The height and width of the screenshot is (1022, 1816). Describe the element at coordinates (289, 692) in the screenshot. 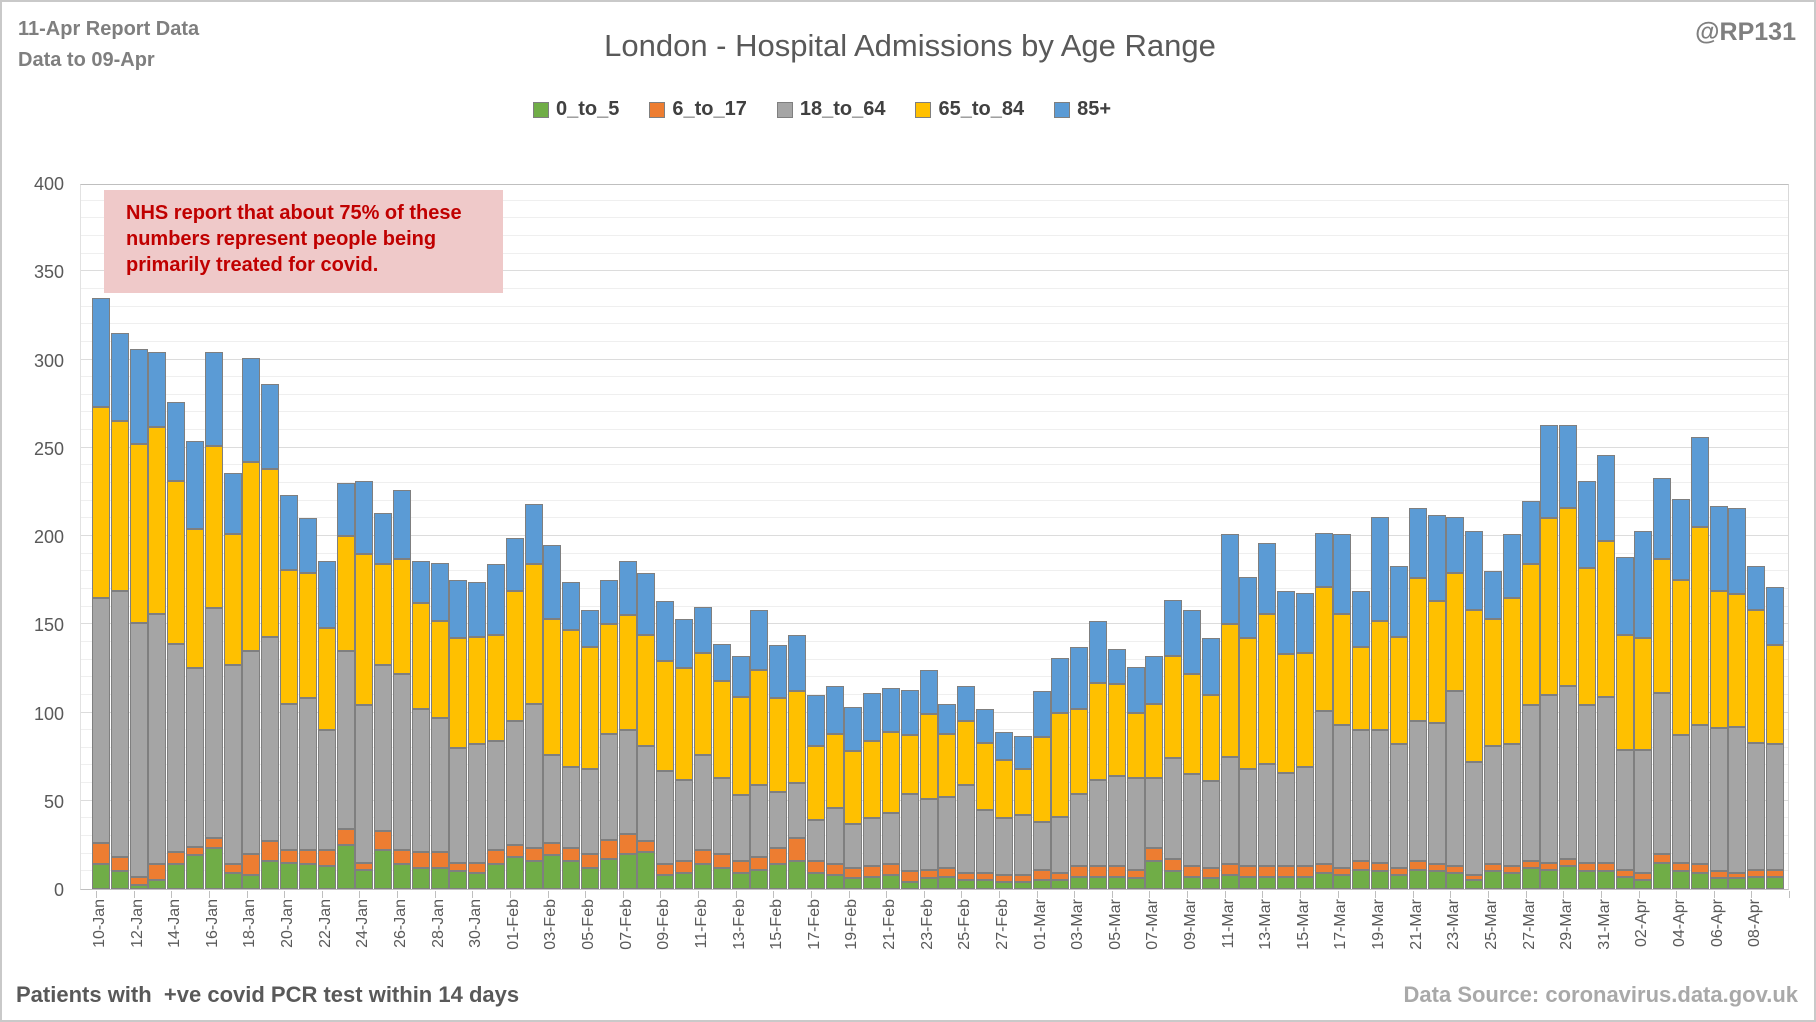

I see `bar-20-Jan` at that location.